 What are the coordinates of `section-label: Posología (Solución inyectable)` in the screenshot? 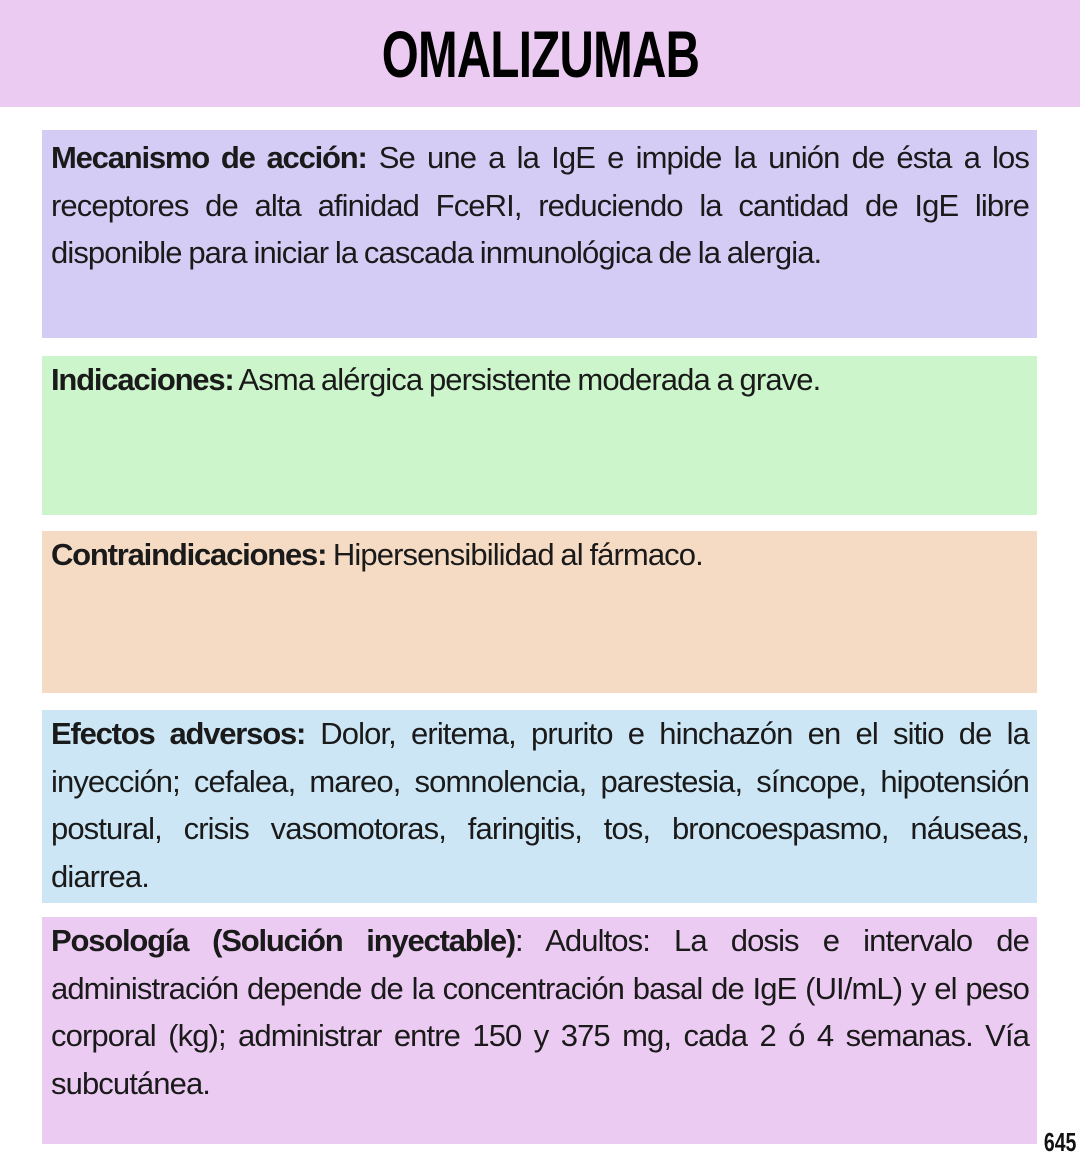 It's located at (283, 940).